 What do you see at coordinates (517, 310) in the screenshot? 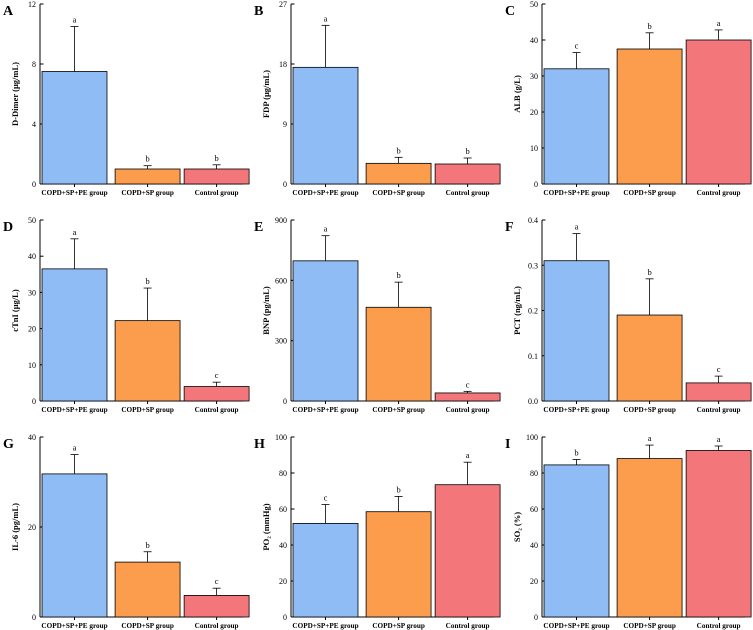
I see `y-axis-title: PCT (ng/mL)` at bounding box center [517, 310].